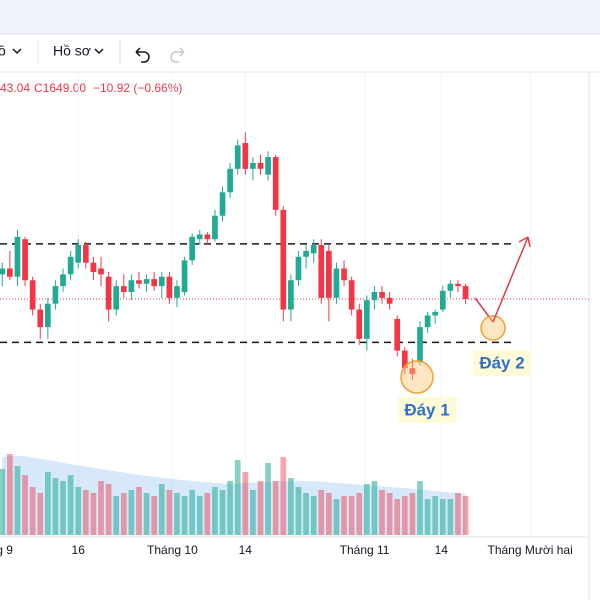  Describe the element at coordinates (72, 51) in the screenshot. I see `toolbar-item: Hồ sơ` at that location.